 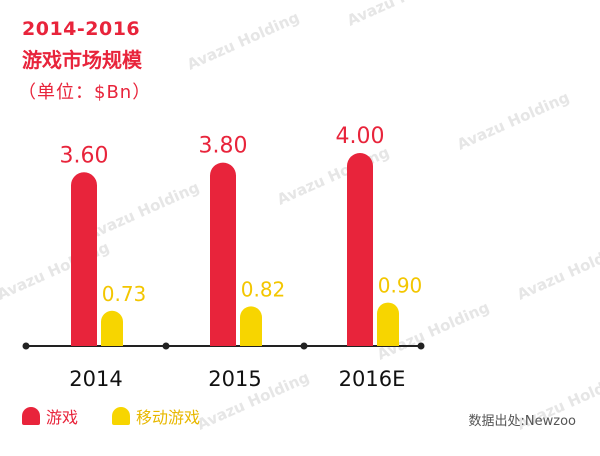 What do you see at coordinates (223, 146) in the screenshot?
I see `data-label-games-2015: 3.80` at bounding box center [223, 146].